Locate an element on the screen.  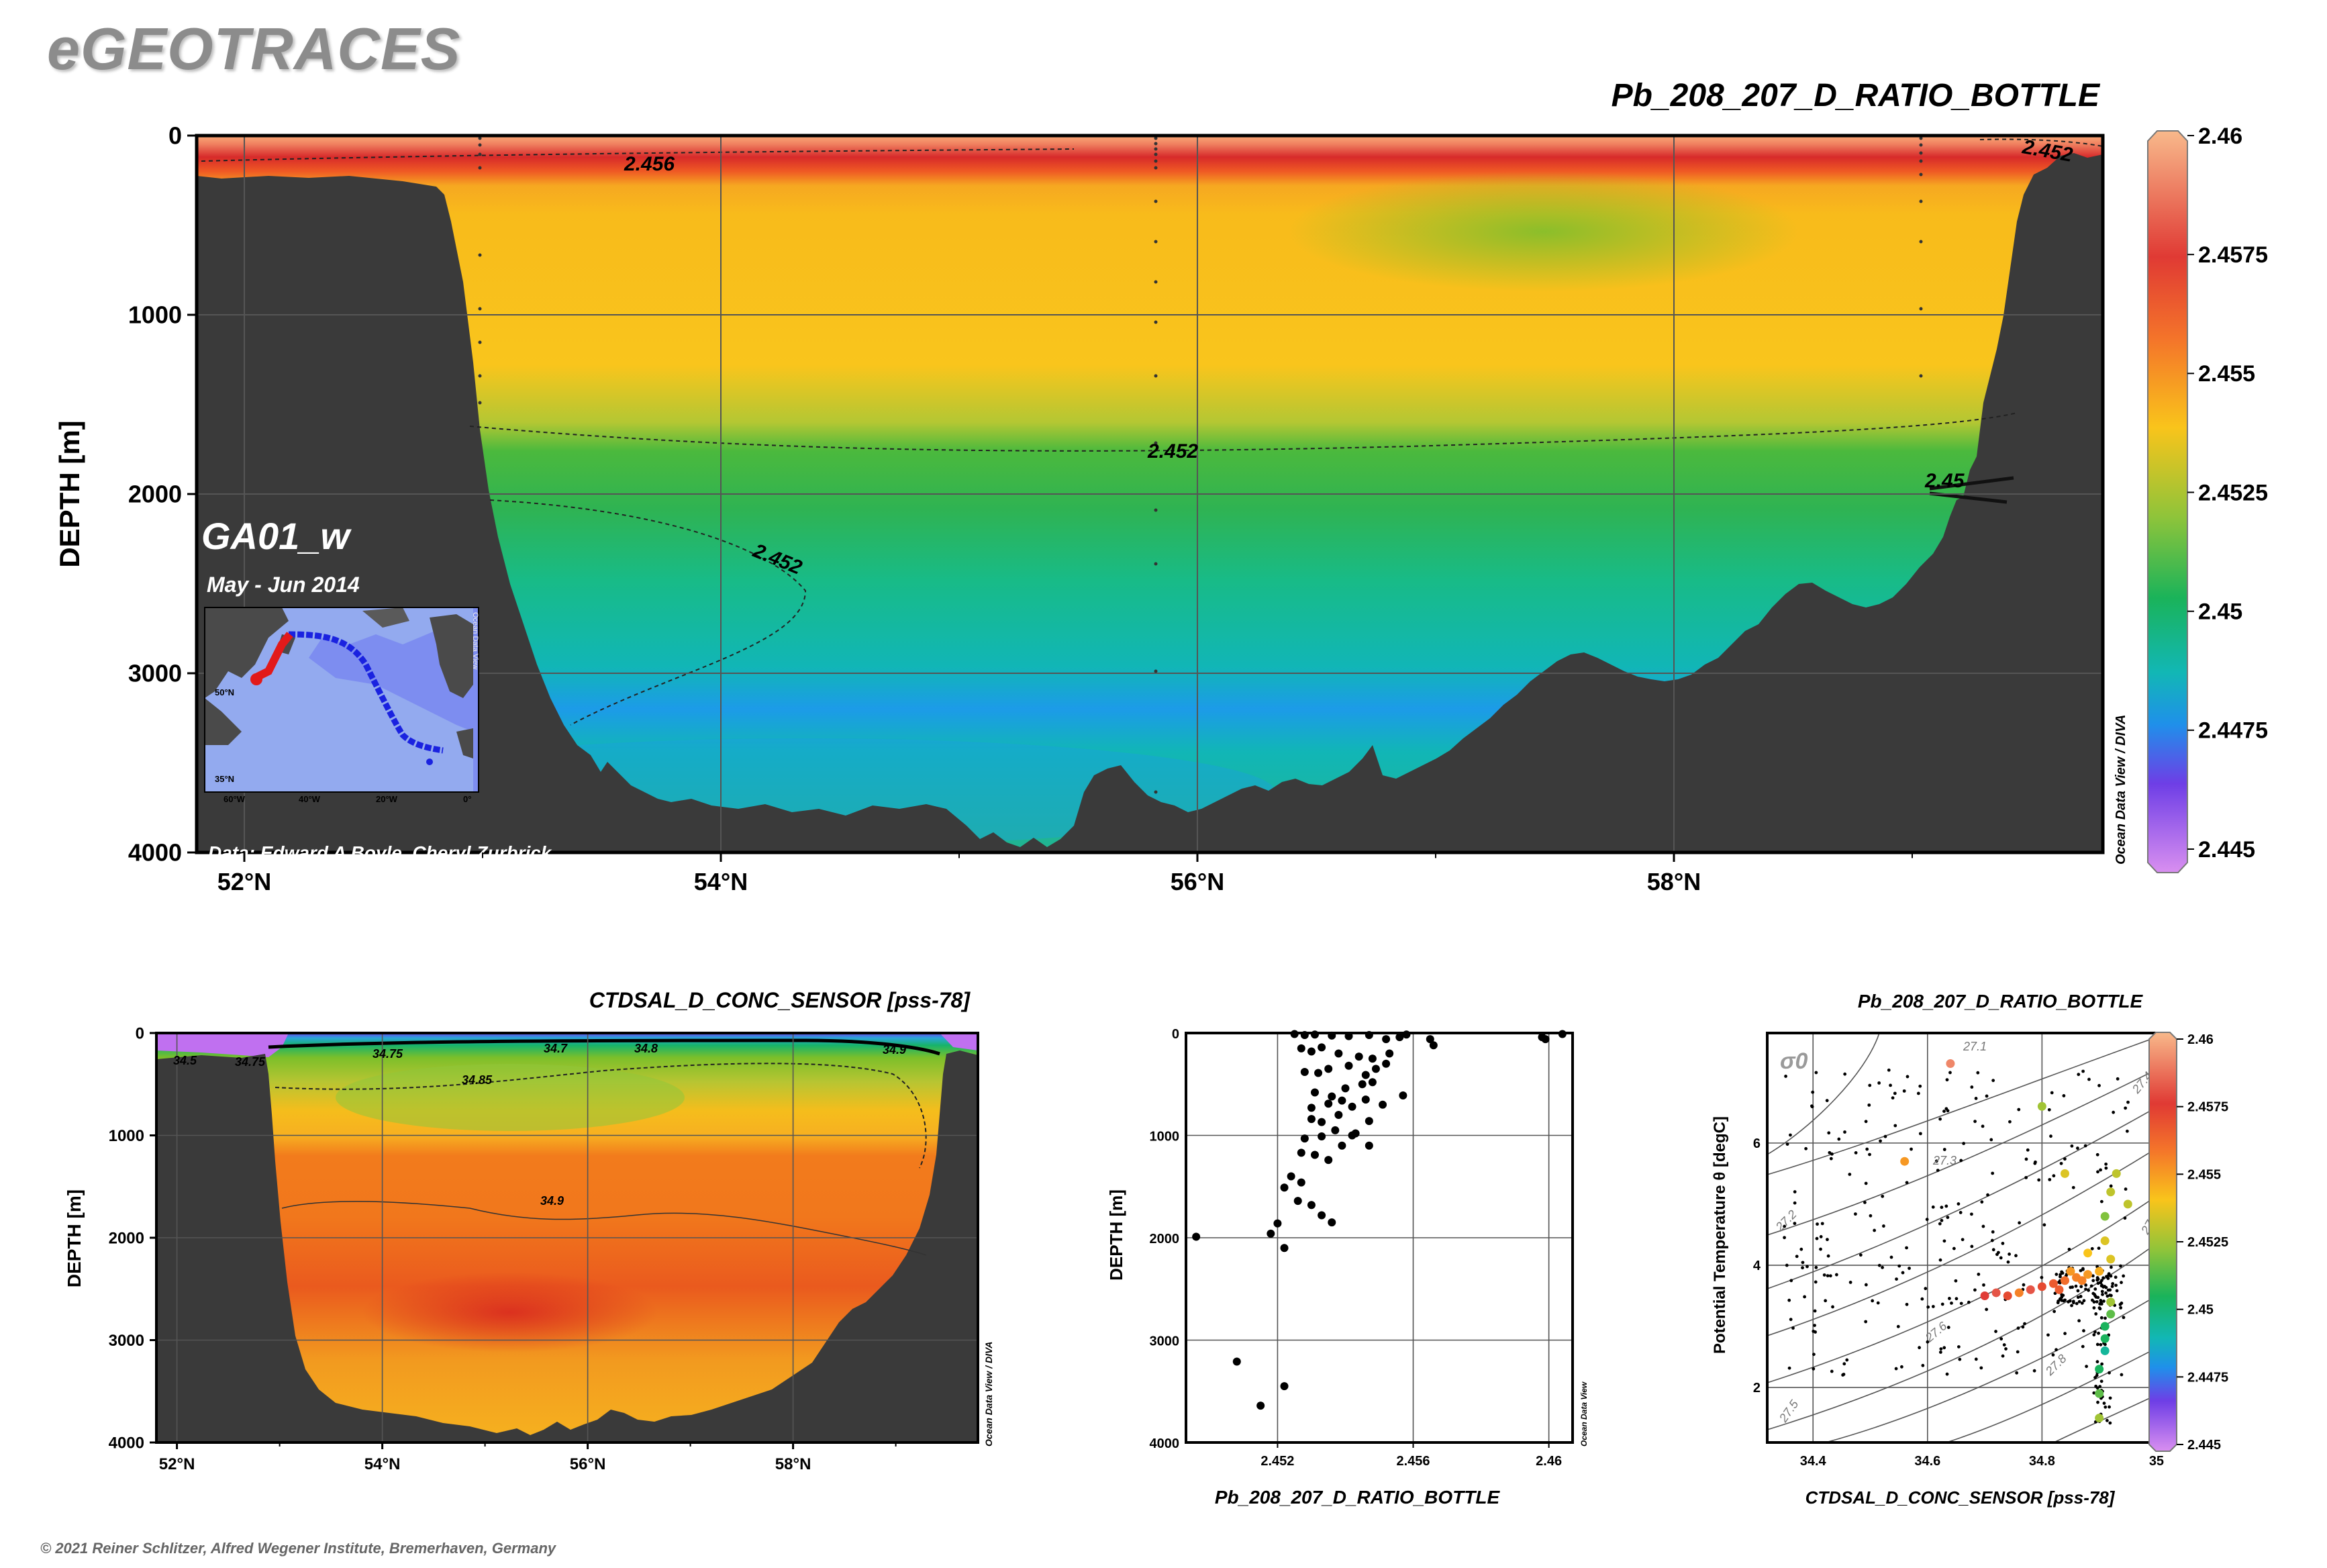
iso-label-273: 27.3 is located at coordinates (1944, 1161).